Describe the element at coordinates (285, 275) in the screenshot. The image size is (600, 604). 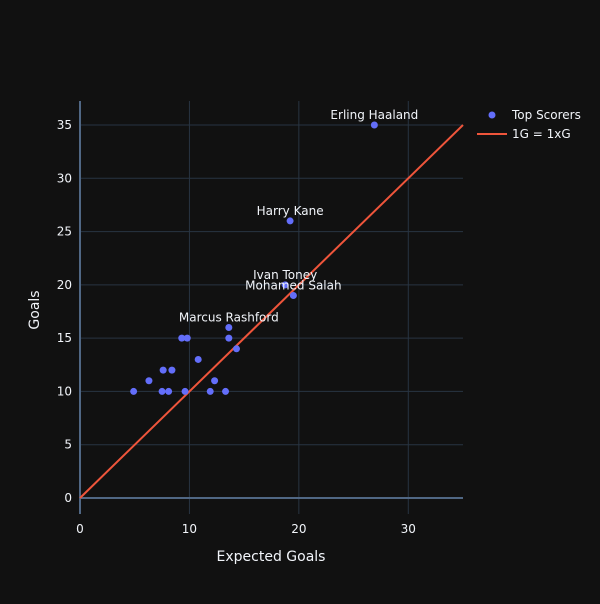
I see `point-label: Ivan Toney` at that location.